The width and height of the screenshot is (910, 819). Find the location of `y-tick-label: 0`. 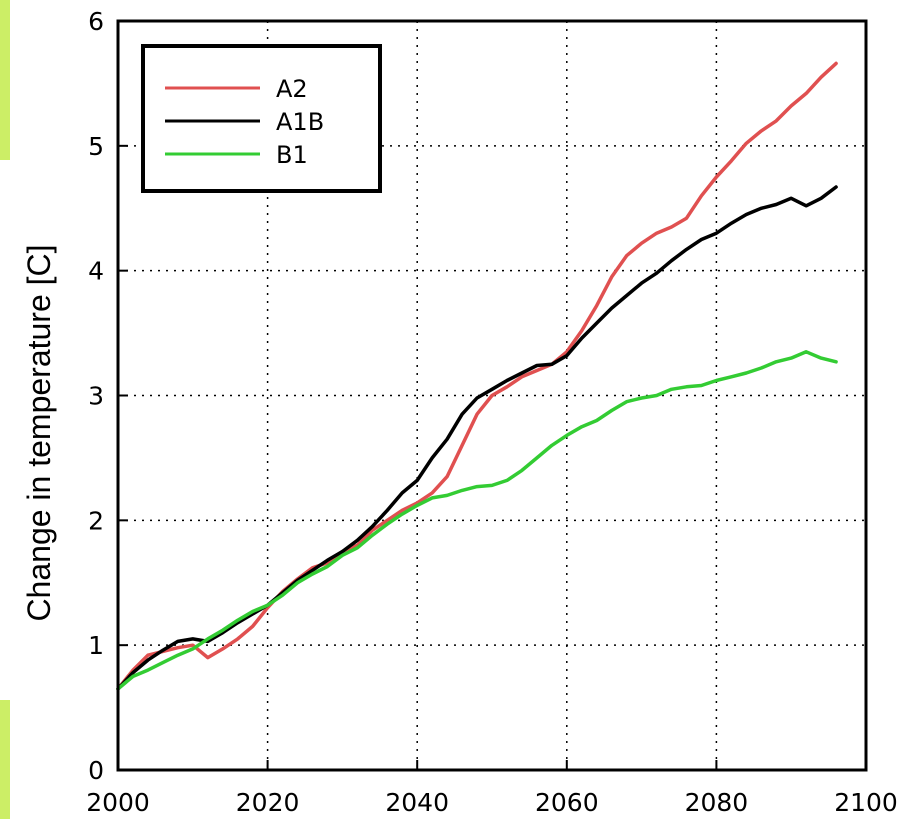

y-tick-label: 0 is located at coordinates (96, 770).